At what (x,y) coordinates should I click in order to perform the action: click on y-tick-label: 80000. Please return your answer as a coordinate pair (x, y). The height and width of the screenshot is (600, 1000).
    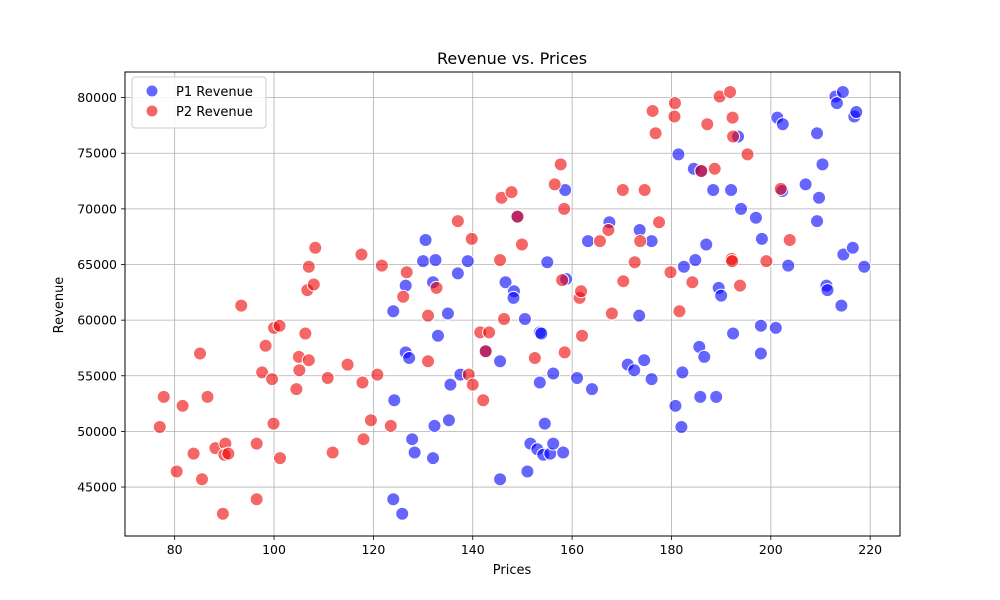
    Looking at the image, I should click on (97, 97).